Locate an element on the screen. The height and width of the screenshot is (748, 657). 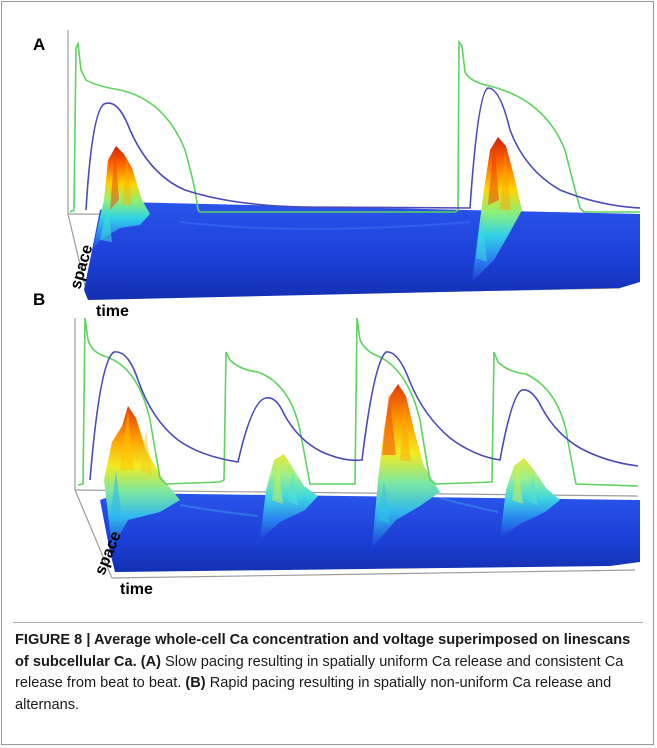
panel-b-axis-time: time is located at coordinates (136, 589).